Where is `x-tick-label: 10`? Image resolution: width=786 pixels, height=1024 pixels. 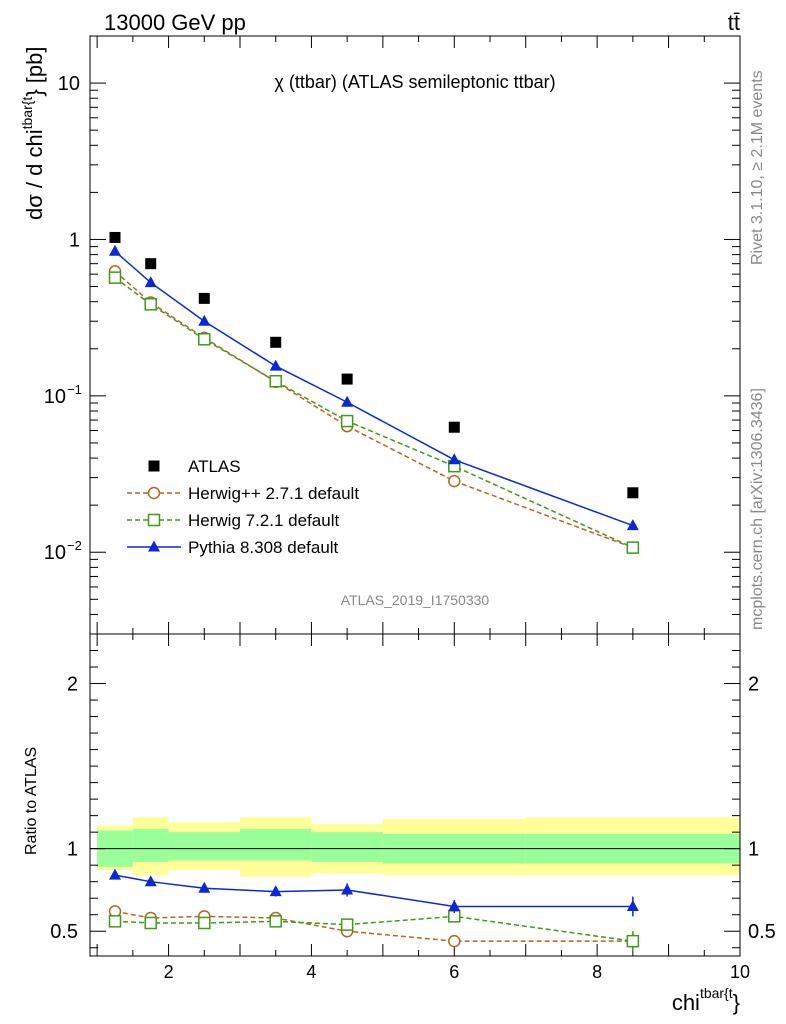 x-tick-label: 10 is located at coordinates (740, 972).